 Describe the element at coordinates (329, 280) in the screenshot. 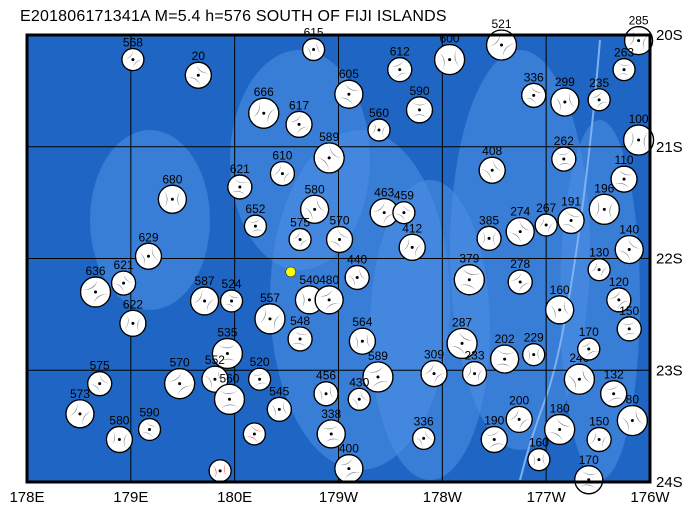

I see `depth-label: 480` at that location.